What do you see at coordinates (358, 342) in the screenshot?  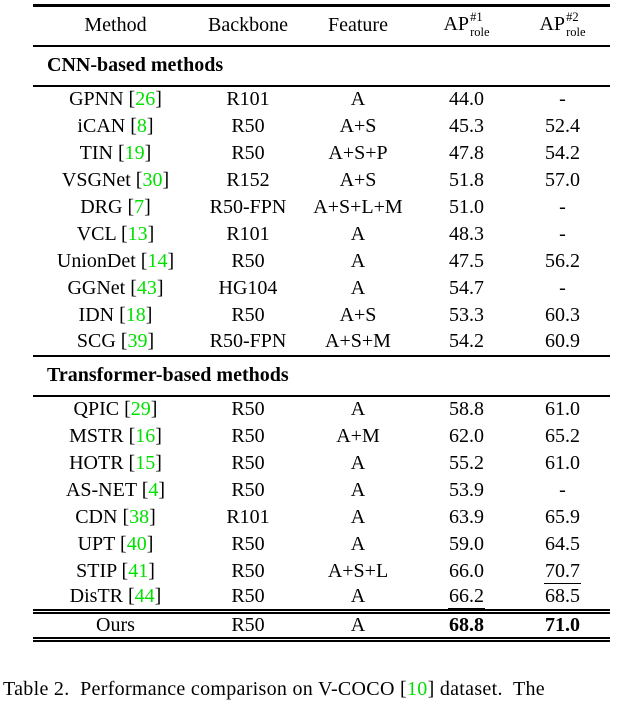 I see `feature-cell: A+S+M` at bounding box center [358, 342].